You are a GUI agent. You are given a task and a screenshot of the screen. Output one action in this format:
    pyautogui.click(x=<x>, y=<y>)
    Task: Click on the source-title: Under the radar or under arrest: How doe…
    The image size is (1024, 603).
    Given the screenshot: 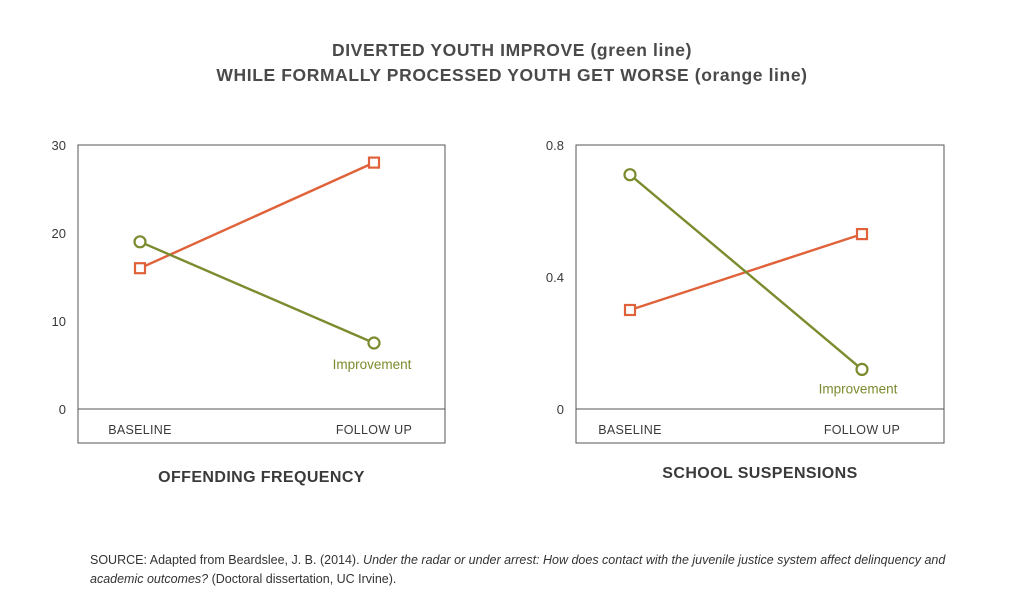 What is the action you would take?
    pyautogui.click(x=518, y=569)
    